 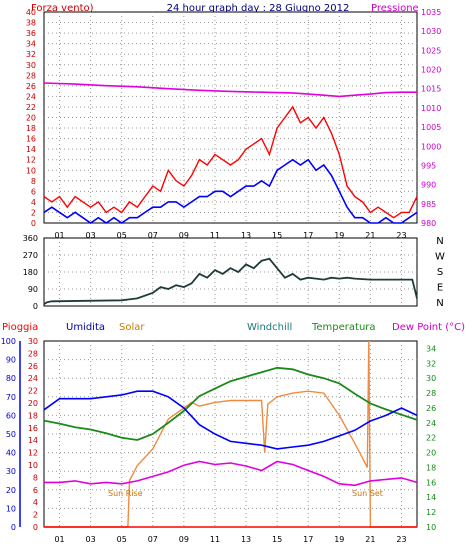 I want to click on wind-speed-tick-label: 34, so click(x=31, y=44).